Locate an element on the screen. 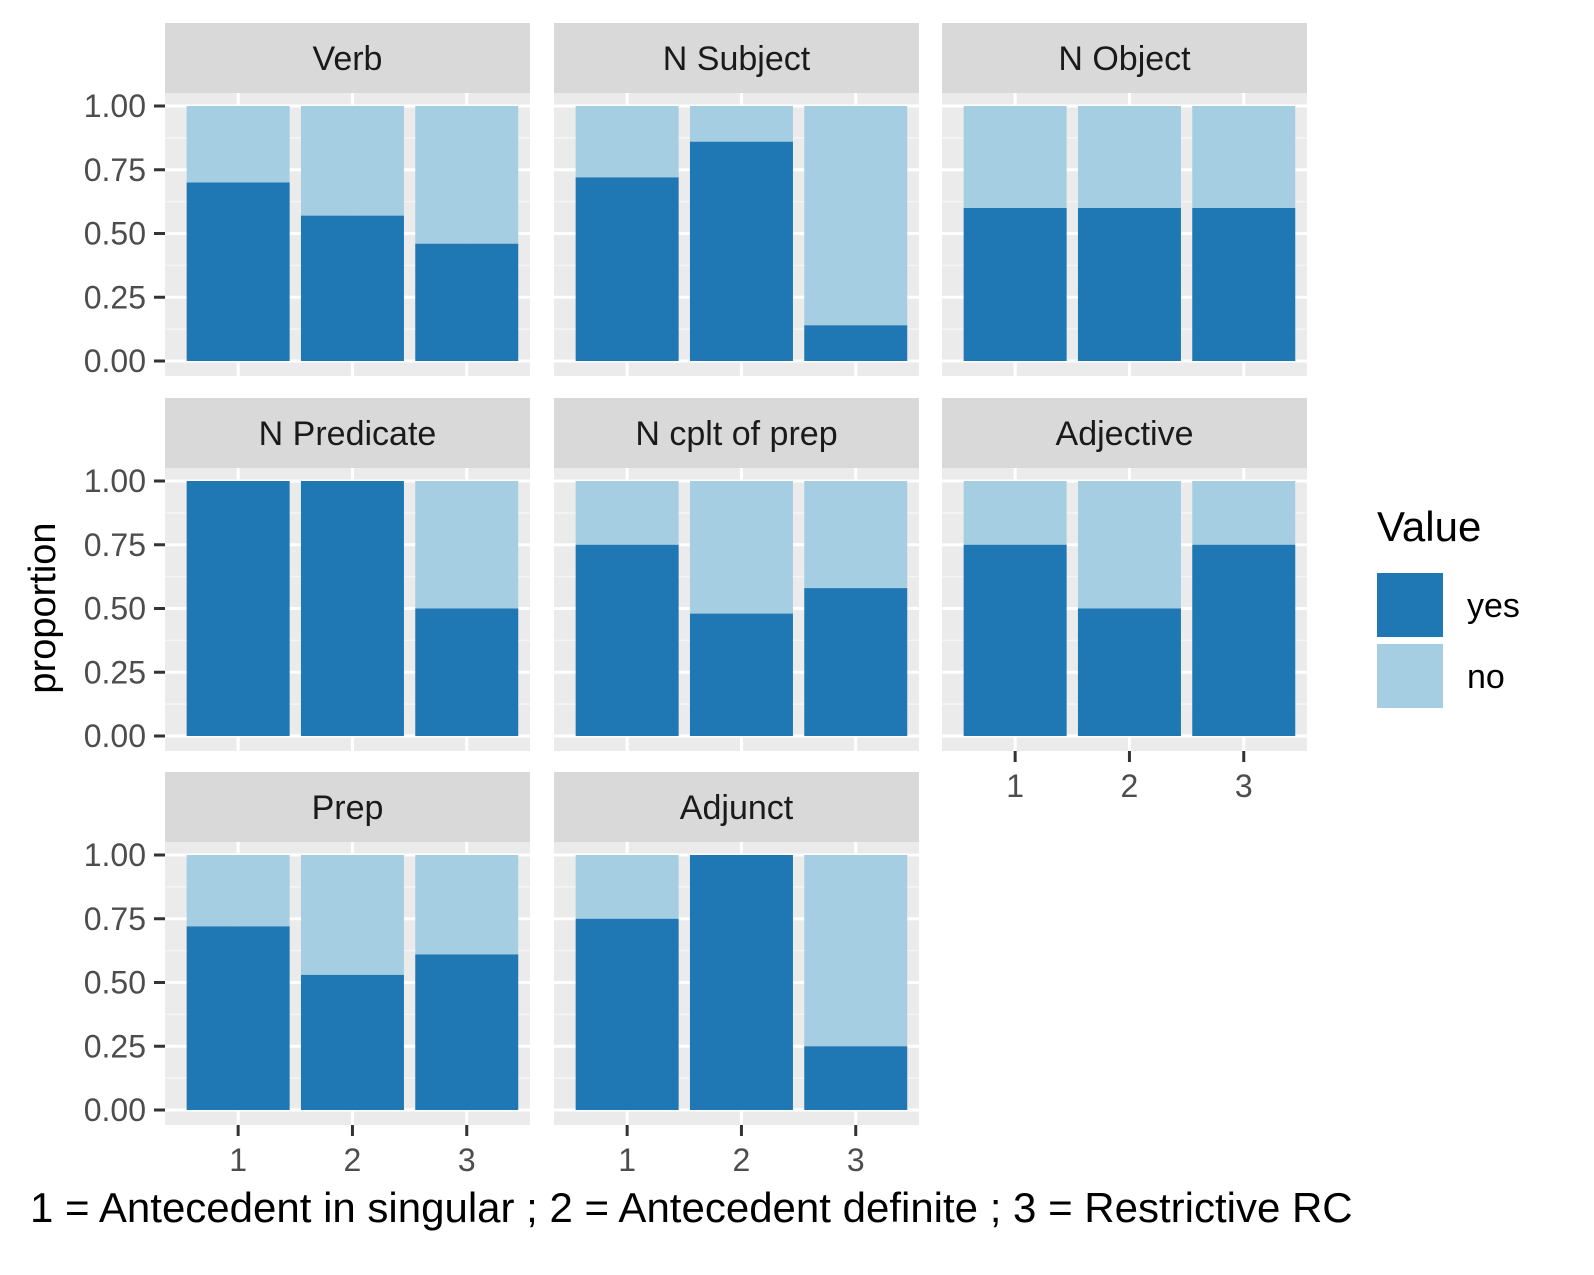 The image size is (1594, 1275). panel-verb: Verb 0.00 0.25 0.50 0.75 1.00 is located at coordinates (307, 201).